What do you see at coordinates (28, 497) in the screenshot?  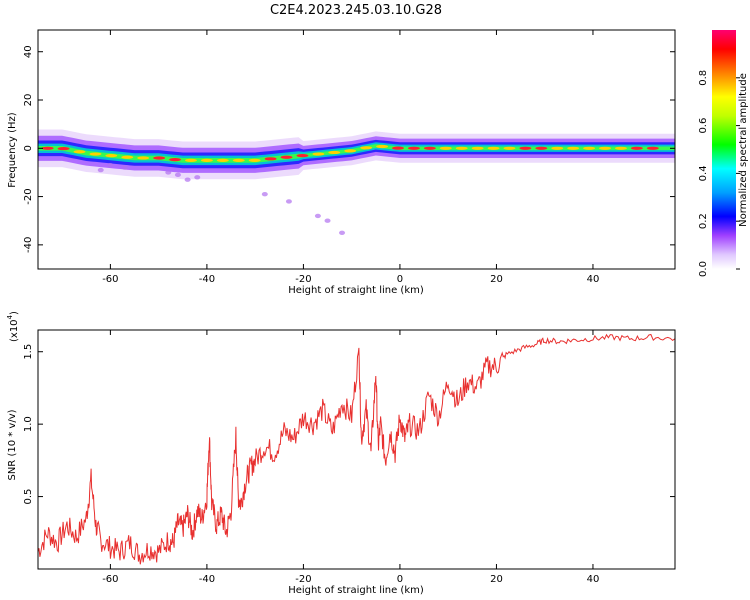 I see `y-tick-label: 0.5` at bounding box center [28, 497].